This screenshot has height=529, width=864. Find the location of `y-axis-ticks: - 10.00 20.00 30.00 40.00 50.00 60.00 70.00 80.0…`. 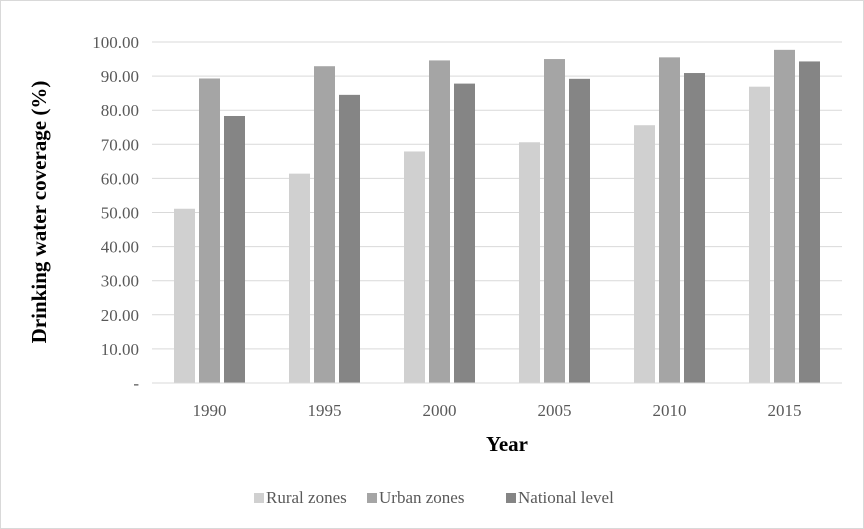

y-axis-ticks: - 10.00 20.00 30.00 40.00 50.00 60.00 70.00 80.0… is located at coordinates (115, 213).